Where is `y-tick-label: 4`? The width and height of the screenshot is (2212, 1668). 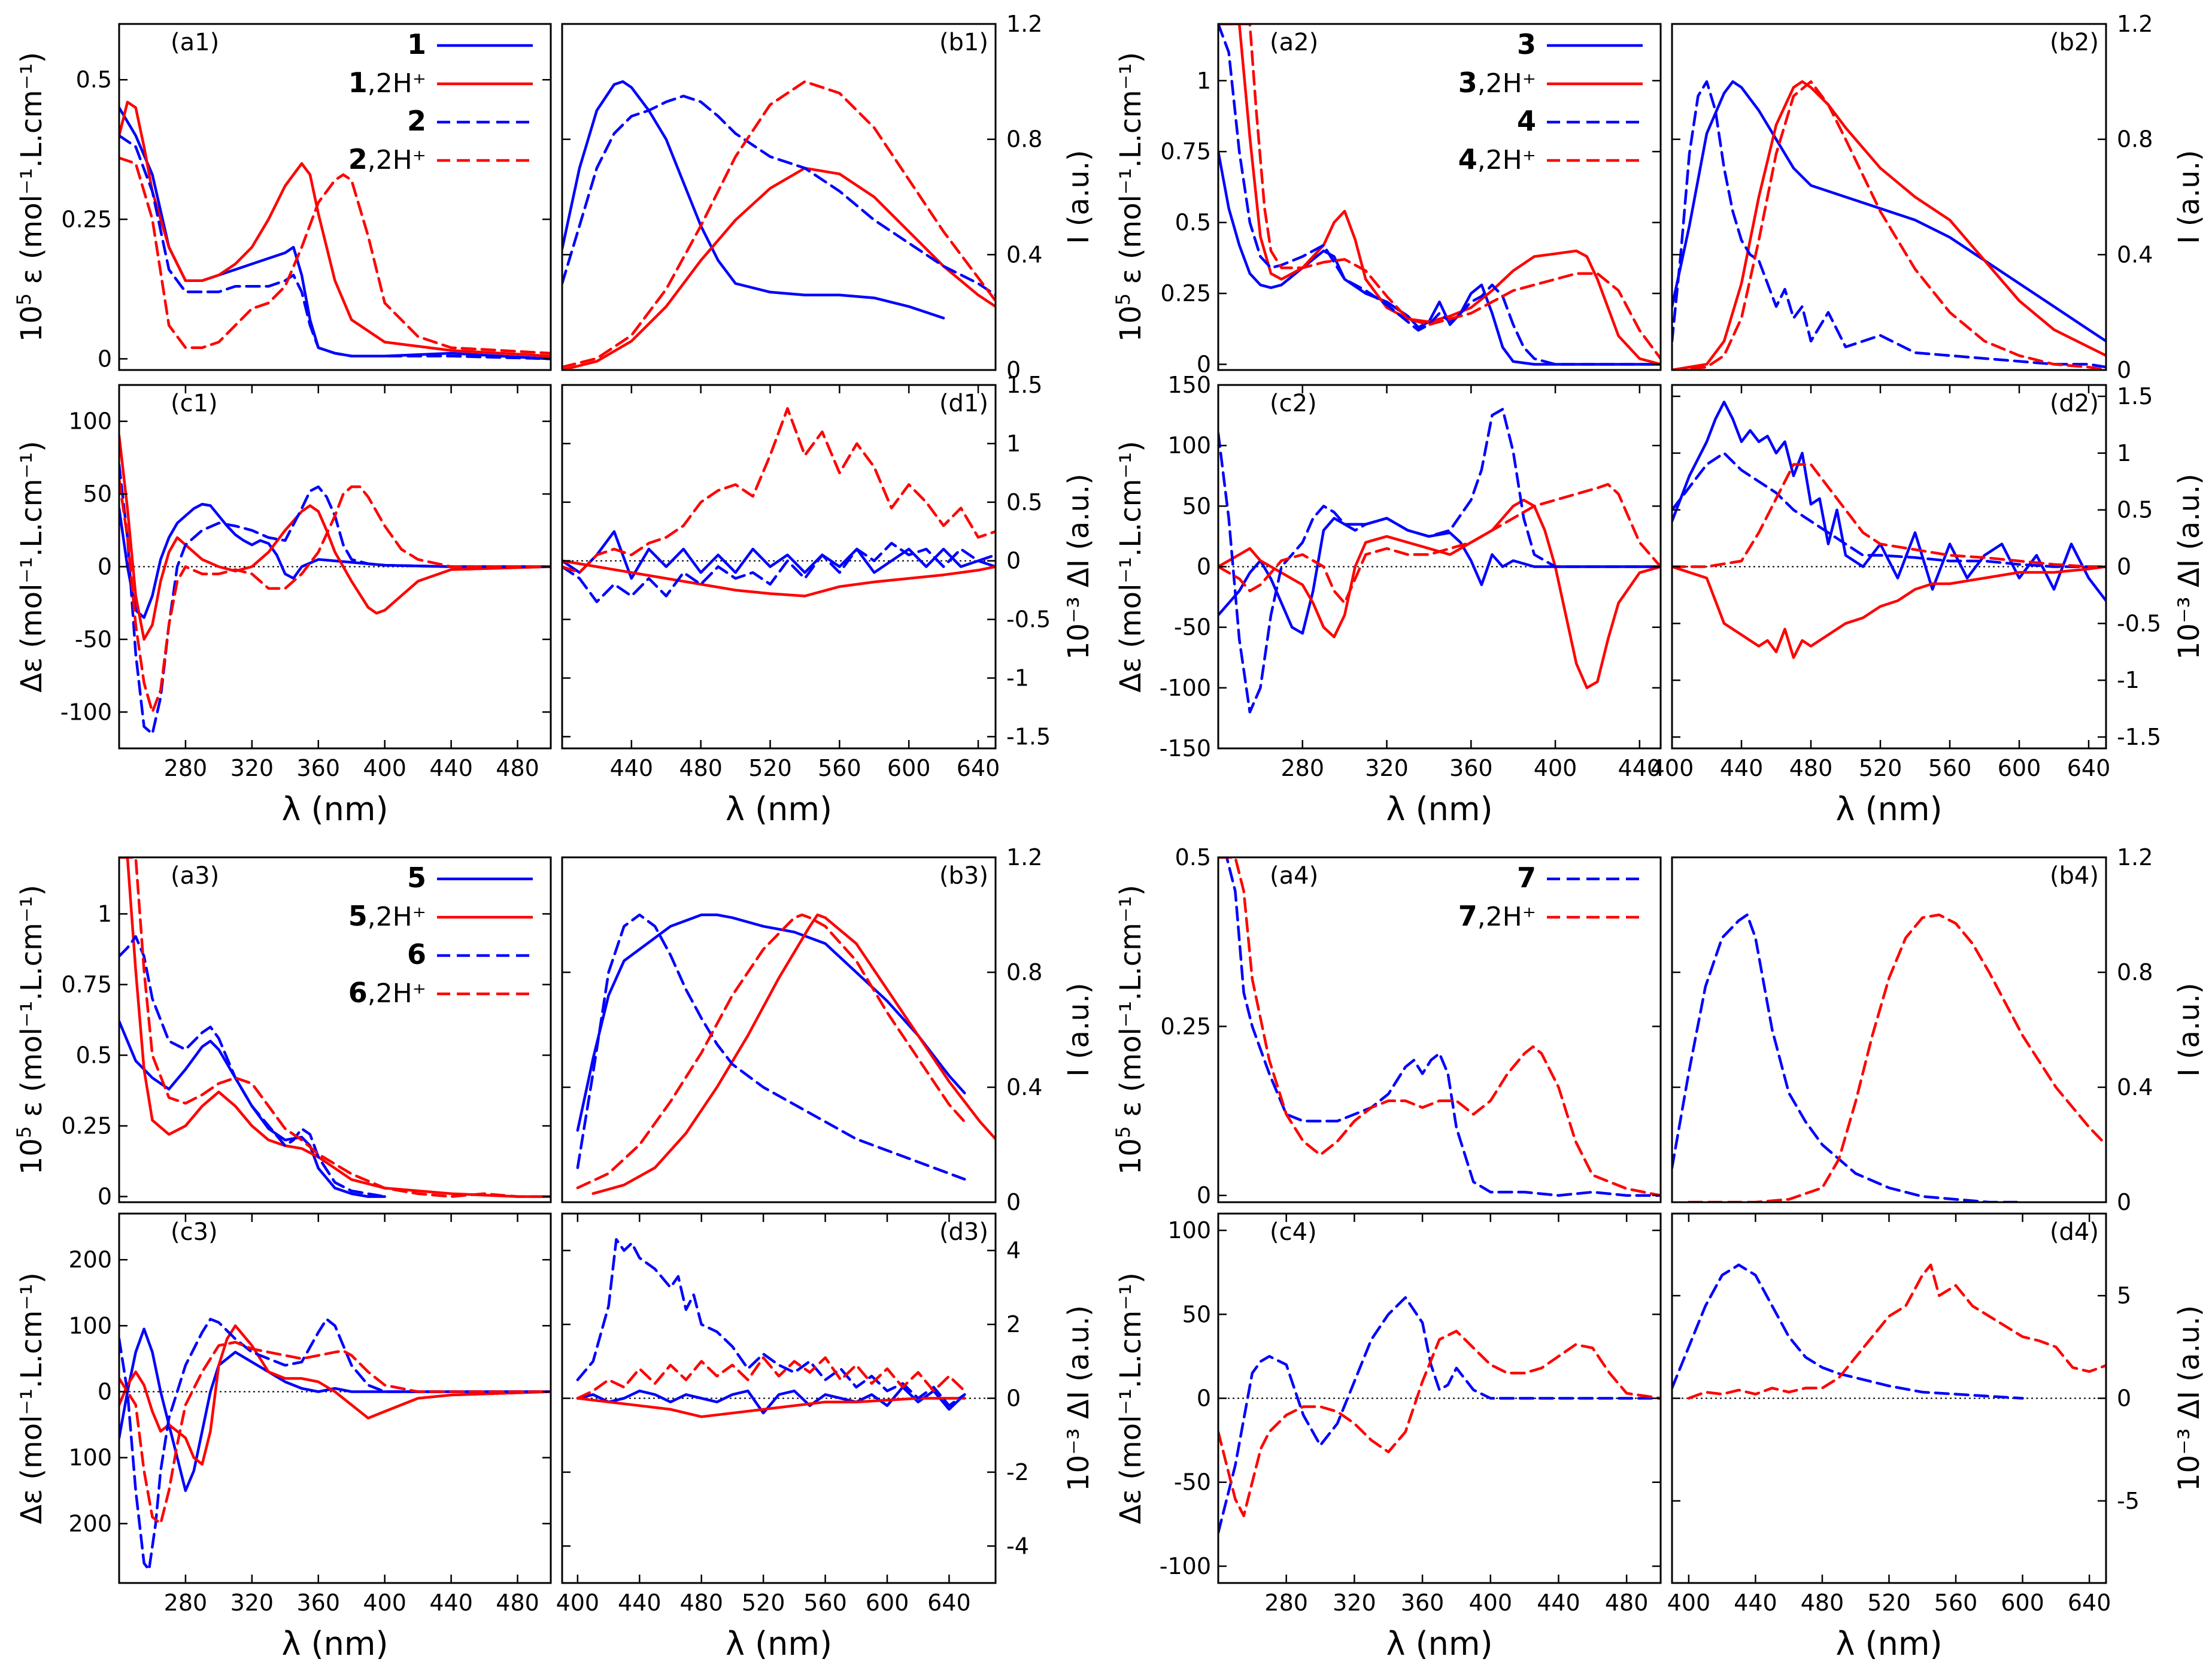 y-tick-label: 4 is located at coordinates (1013, 1251).